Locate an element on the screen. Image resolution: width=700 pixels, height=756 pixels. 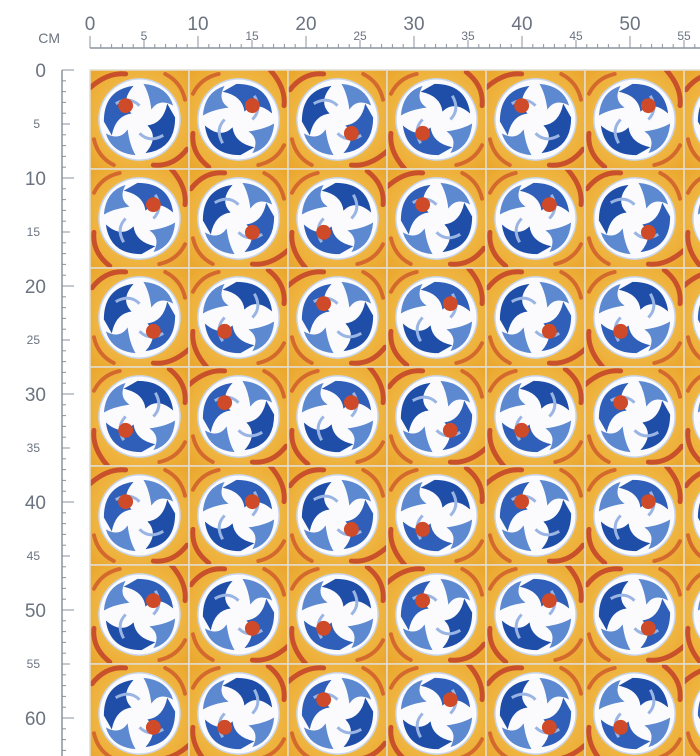
top-ruler-label: 35 is located at coordinates (468, 36).